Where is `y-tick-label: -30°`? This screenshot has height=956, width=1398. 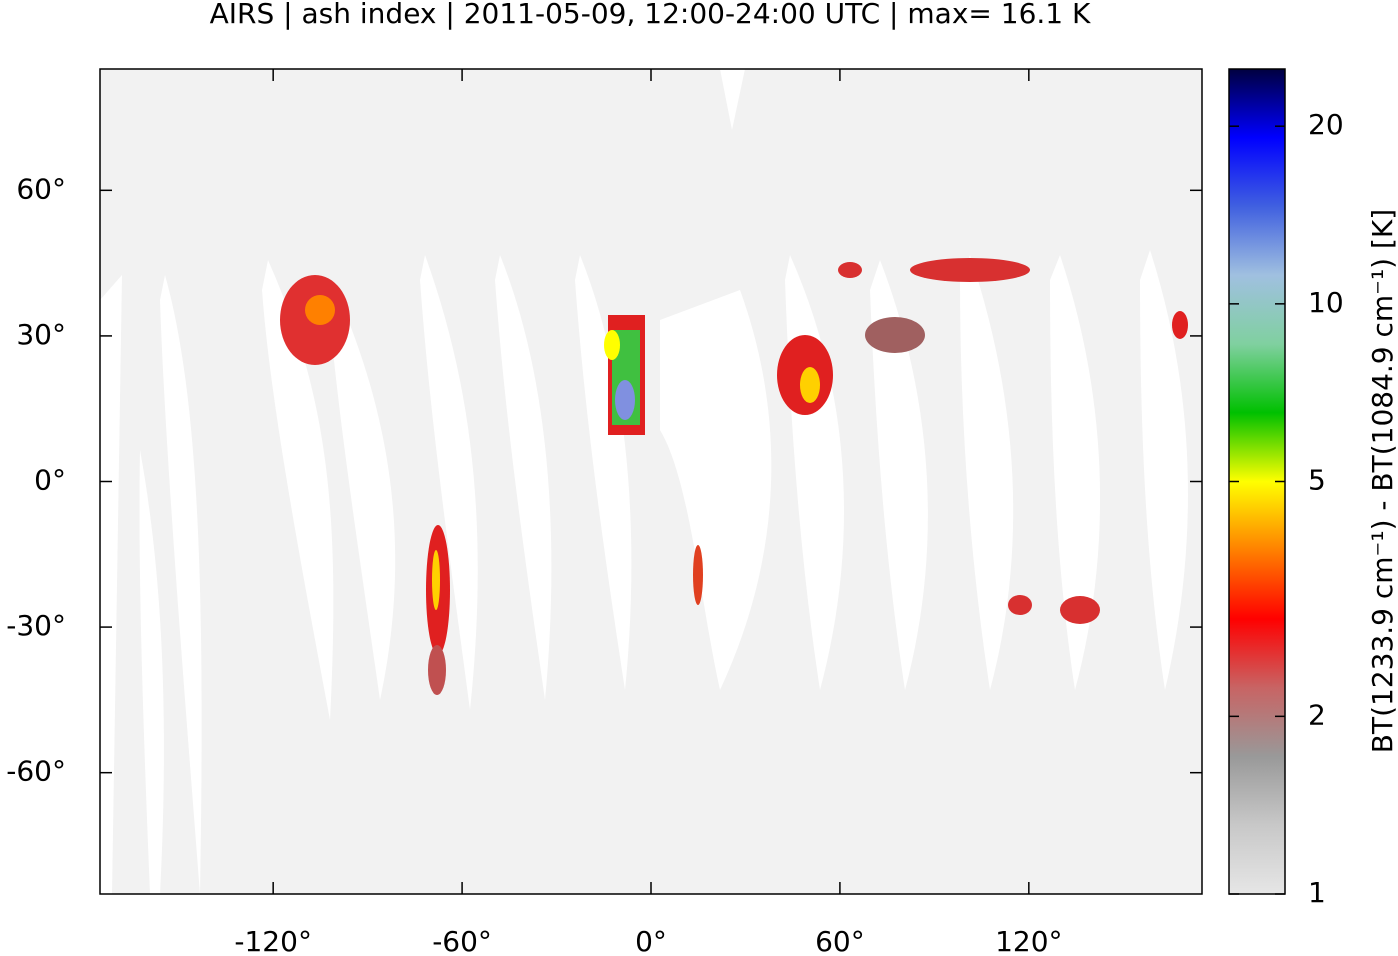
y-tick-label: -30° is located at coordinates (36, 625).